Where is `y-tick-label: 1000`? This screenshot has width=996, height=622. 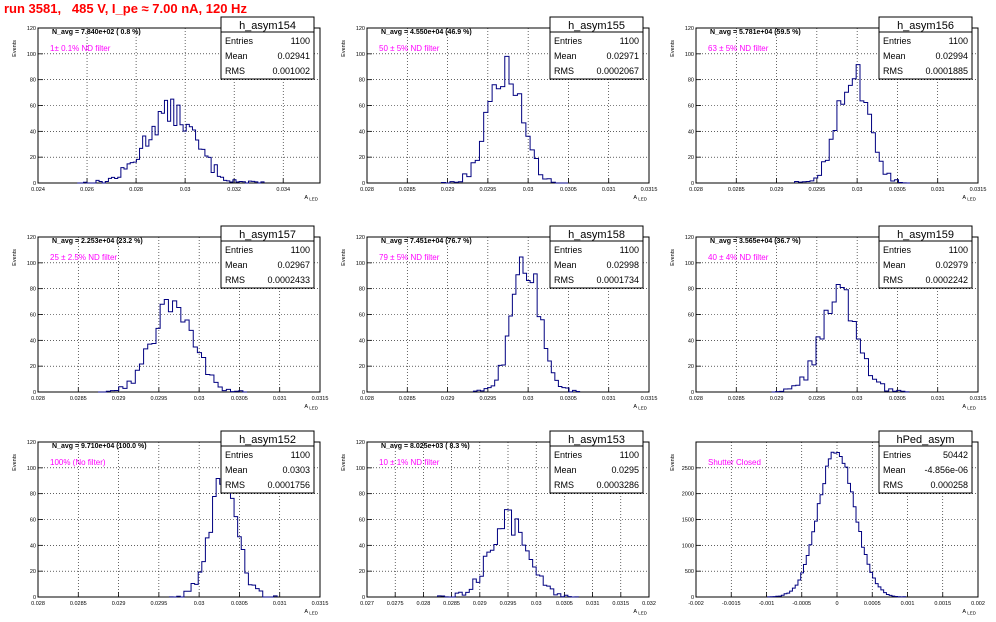
y-tick-label: 1000 is located at coordinates (688, 546).